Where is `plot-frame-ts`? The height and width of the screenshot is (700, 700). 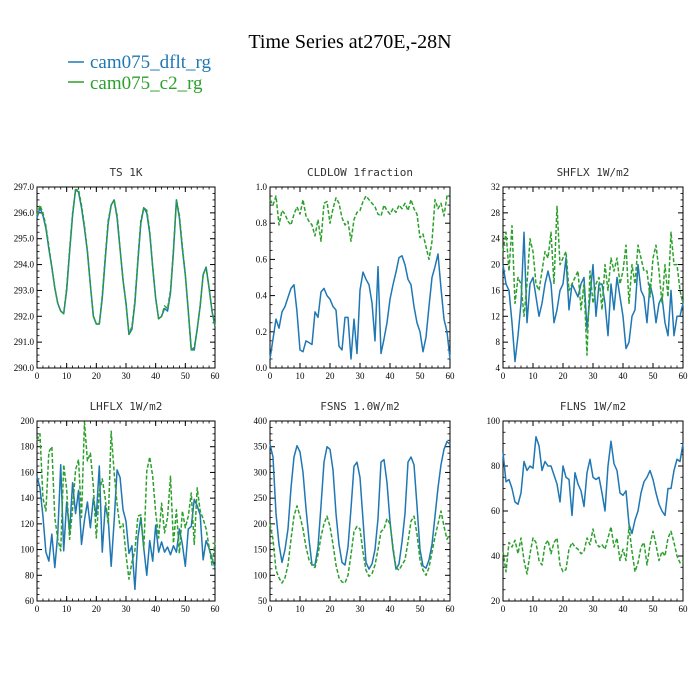
plot-frame-ts is located at coordinates (126, 277).